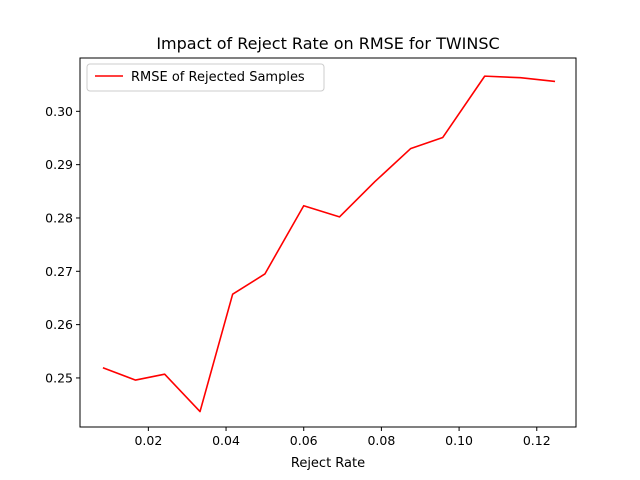  What do you see at coordinates (59, 111) in the screenshot?
I see `y-tick-label: 0.30` at bounding box center [59, 111].